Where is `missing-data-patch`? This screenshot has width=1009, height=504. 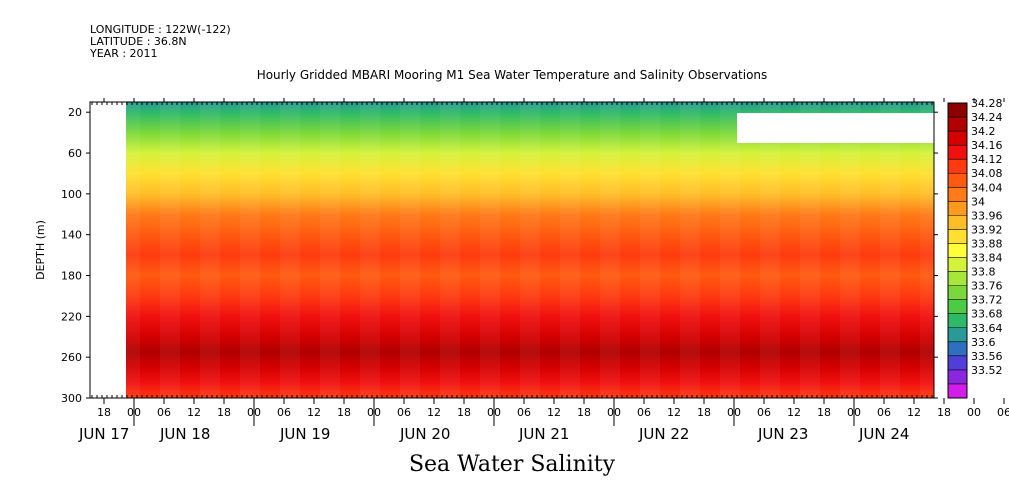
missing-data-patch is located at coordinates (835, 128).